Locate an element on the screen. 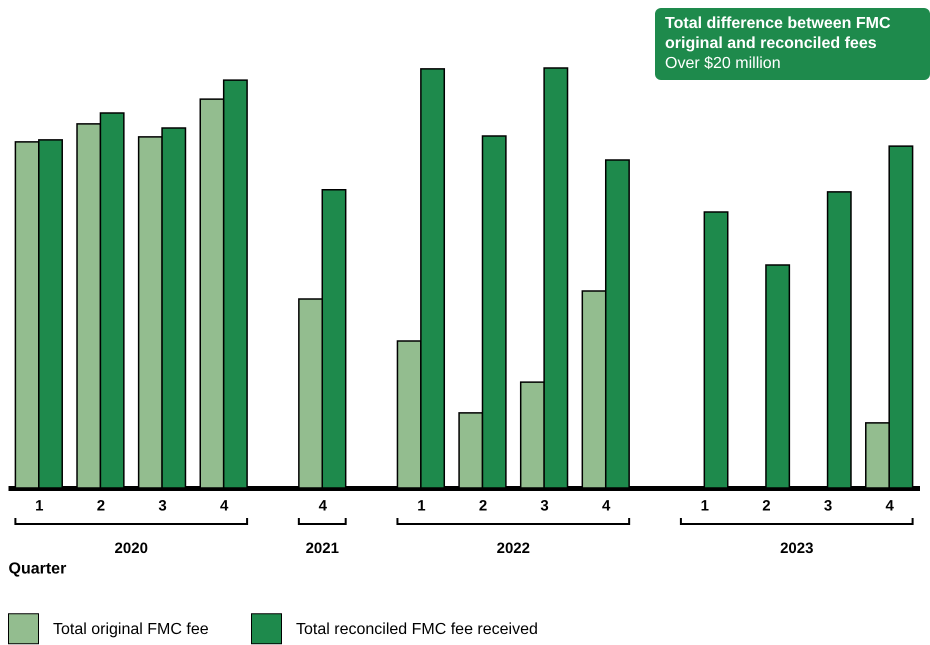  chart-title: Total difference between FMC original and reconciled fees is located at coordinates (778, 33).